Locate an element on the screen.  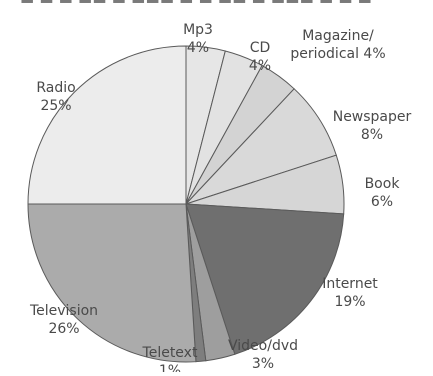
pie-label-percent: 25% is located at coordinates (55, 106).